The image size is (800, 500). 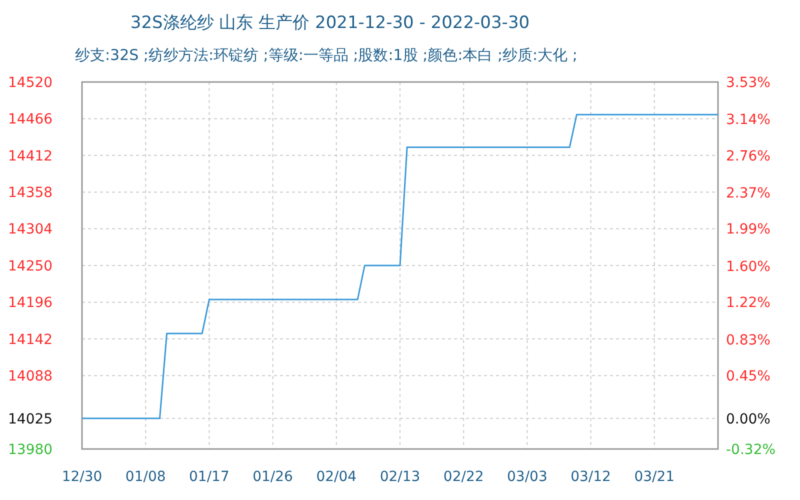 I want to click on y2-tick-label: 1.60%, so click(x=748, y=266).